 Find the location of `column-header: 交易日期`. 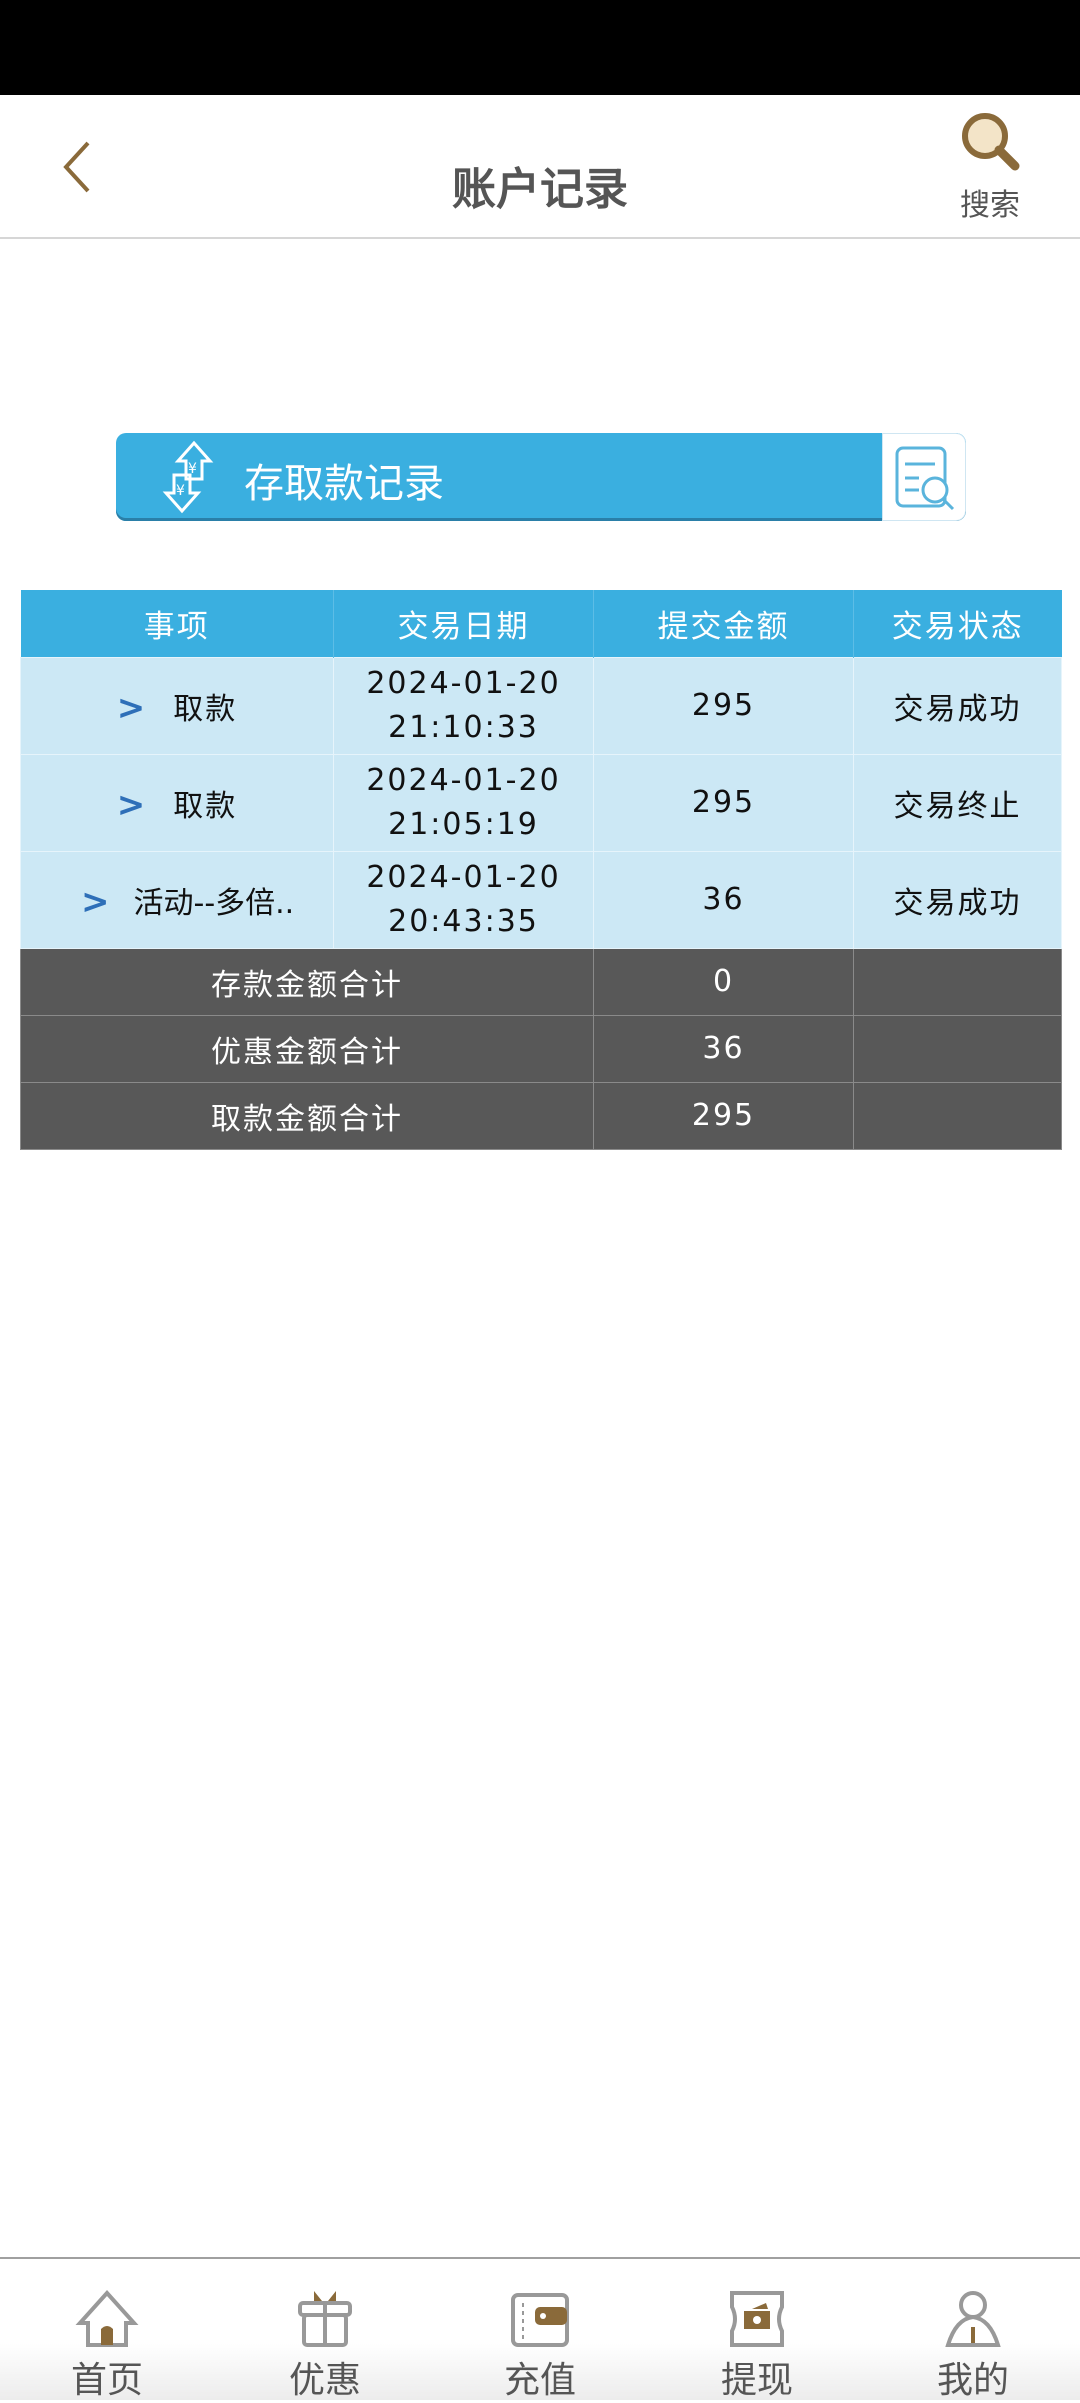

column-header: 交易日期 is located at coordinates (463, 623).